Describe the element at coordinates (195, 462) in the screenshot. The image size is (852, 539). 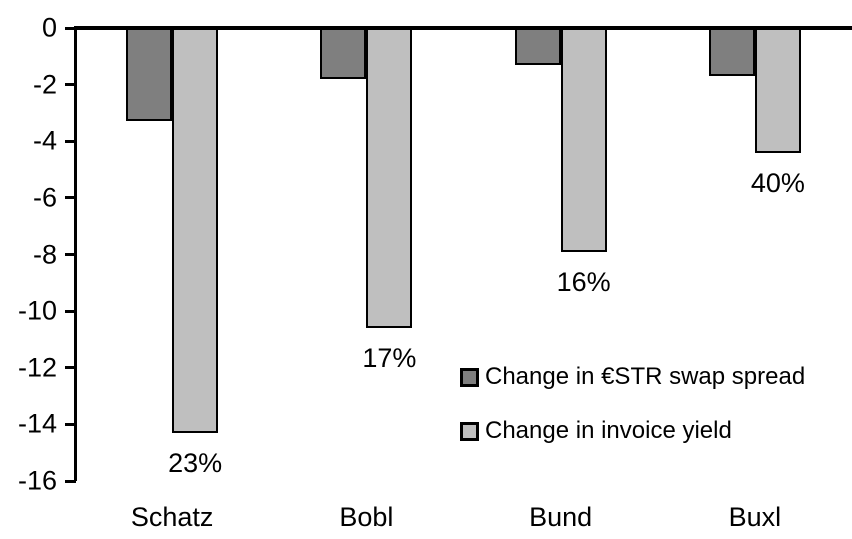
I see `data-label-schatz: 23%` at that location.